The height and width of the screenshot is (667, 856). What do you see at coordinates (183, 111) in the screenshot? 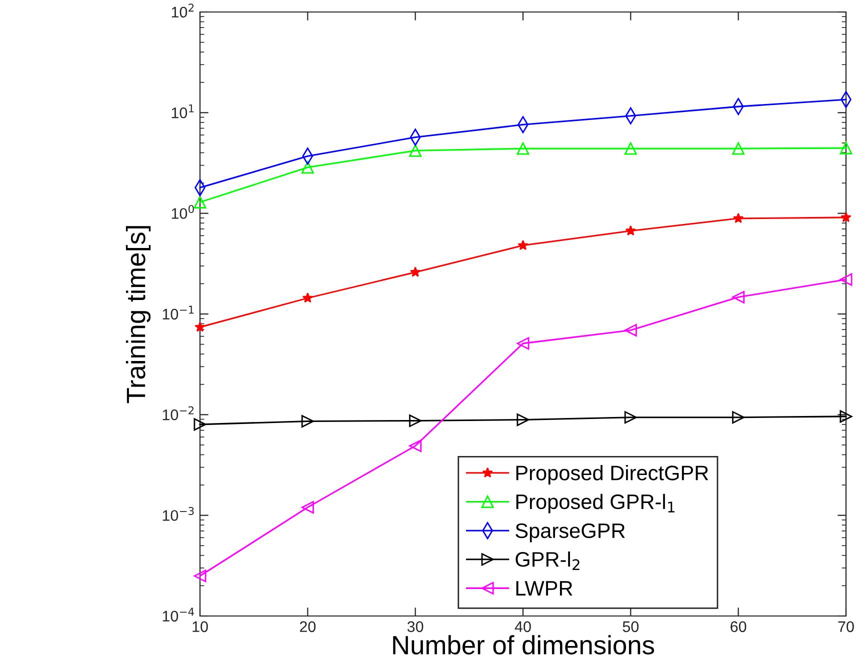
I see `y-tick-label: 10$^{1}$` at bounding box center [183, 111].